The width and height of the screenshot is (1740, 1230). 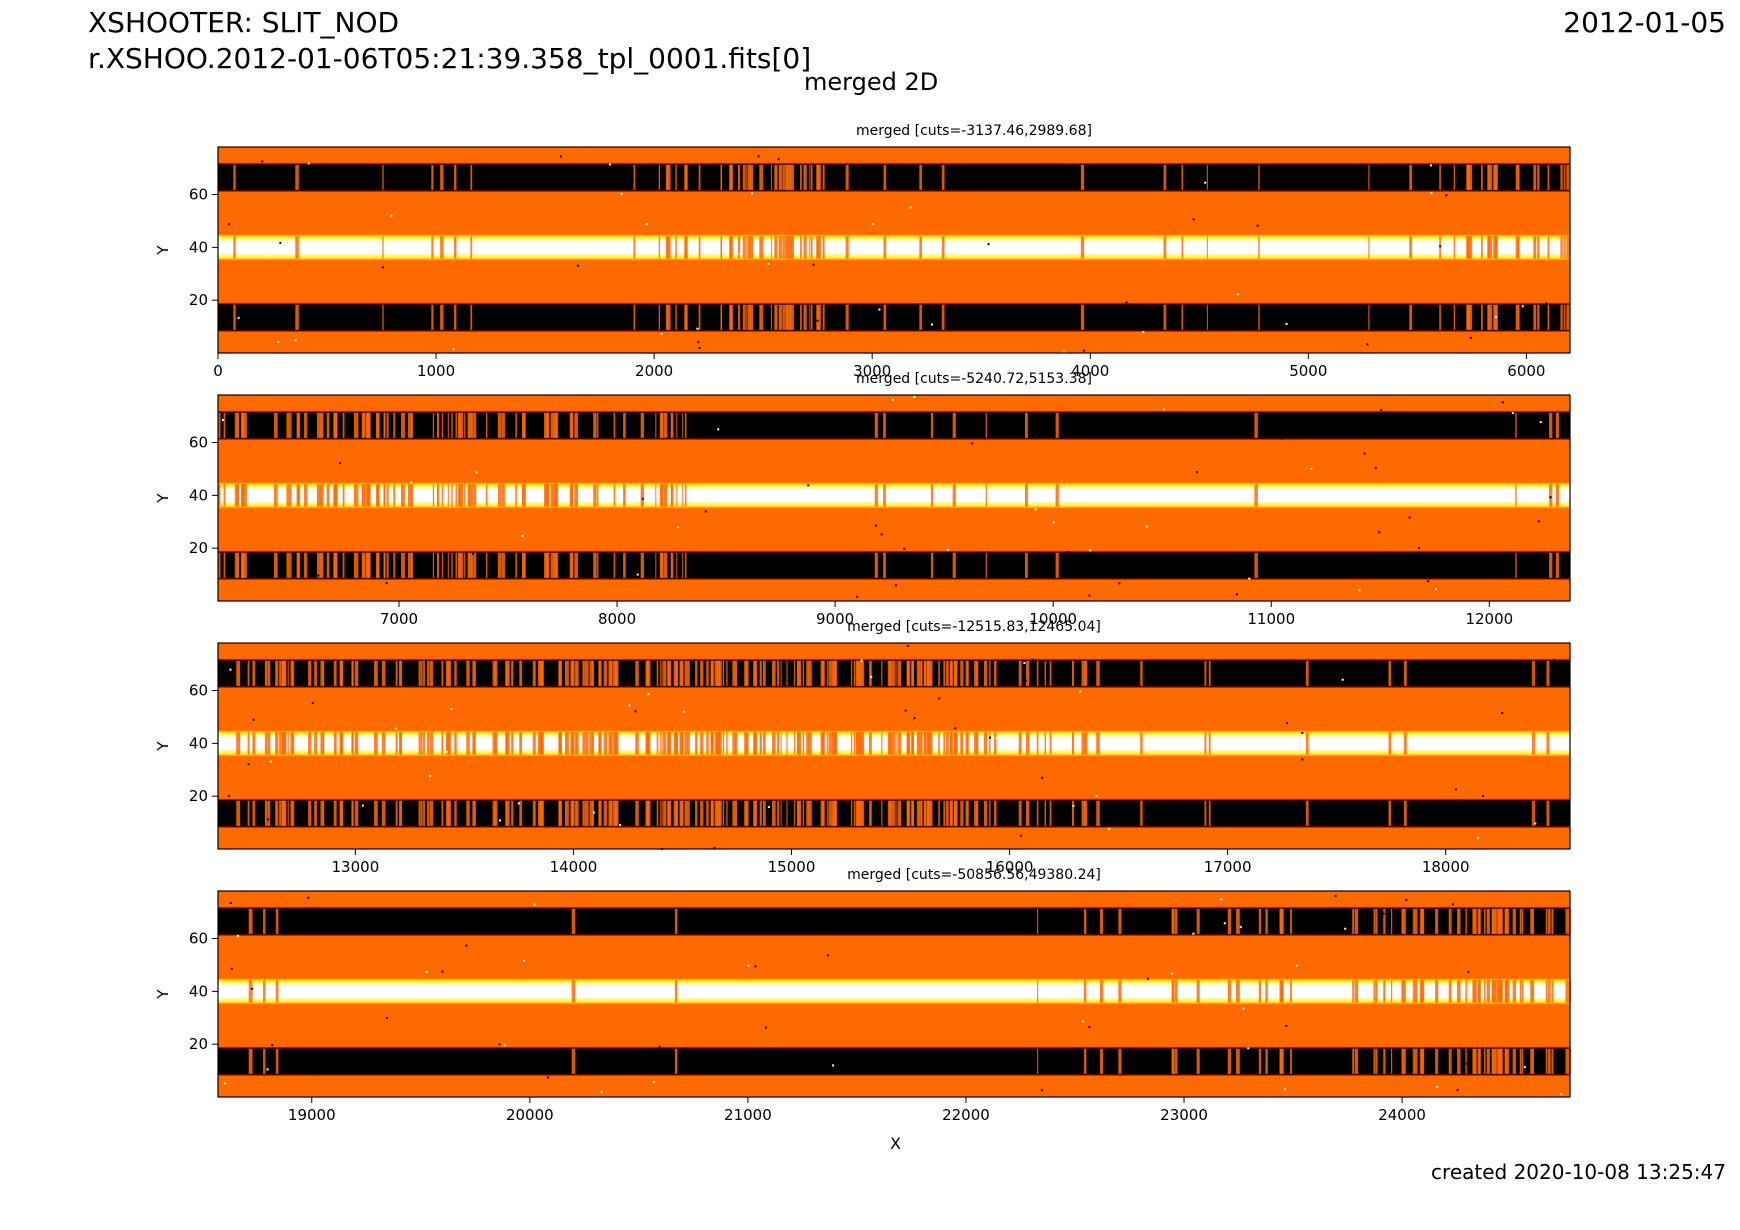 I want to click on panel-frame, so click(x=894, y=994).